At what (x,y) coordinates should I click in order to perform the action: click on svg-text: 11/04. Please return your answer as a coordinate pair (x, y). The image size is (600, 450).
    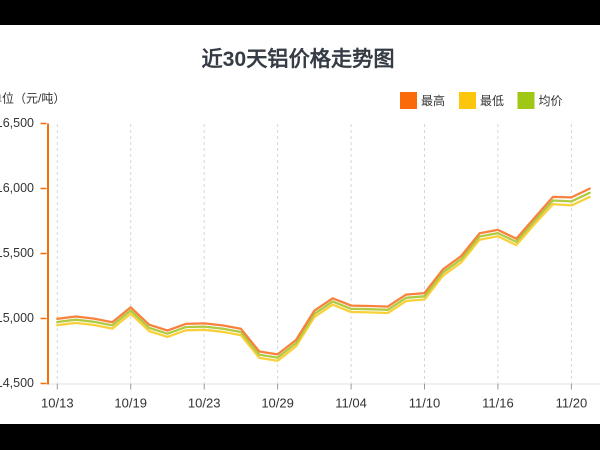
    Looking at the image, I should click on (351, 403).